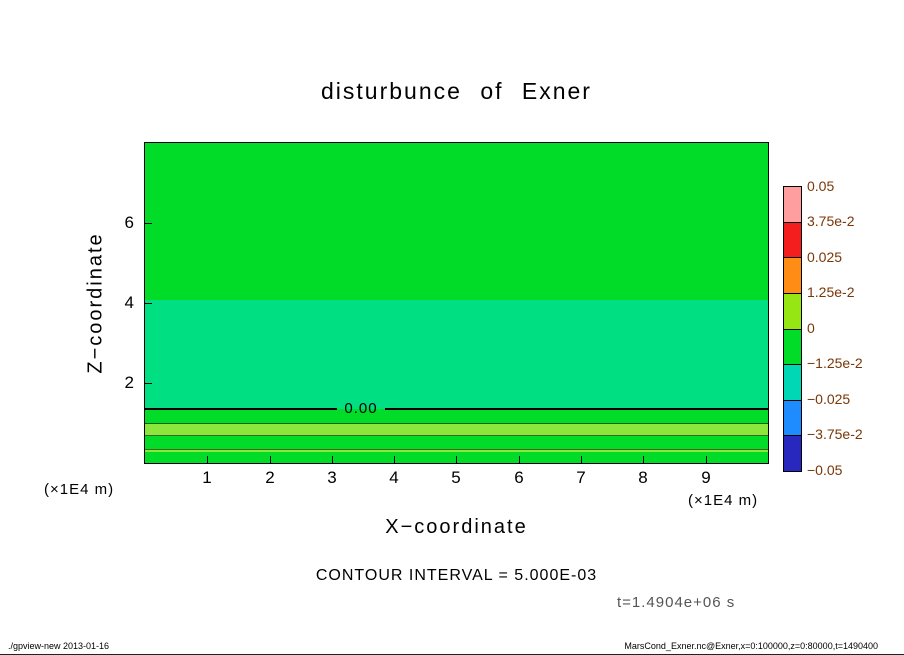  I want to click on colorbar-label: 3.75e-2, so click(831, 221).